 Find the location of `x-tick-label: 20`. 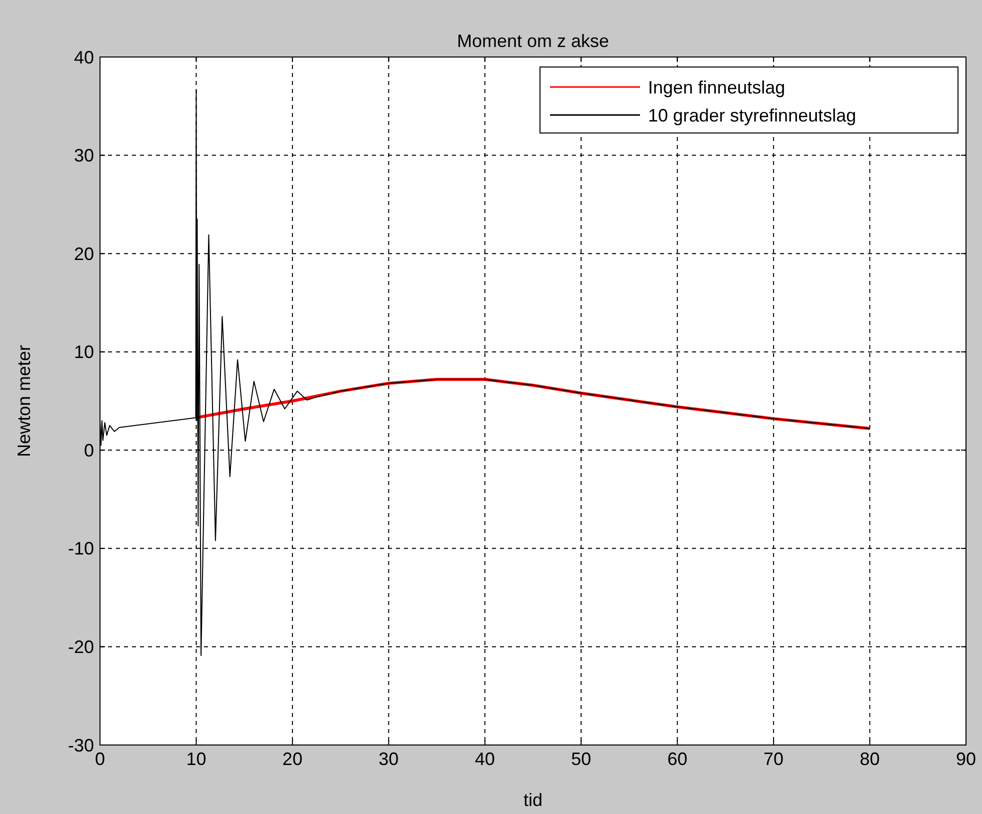

x-tick-label: 20 is located at coordinates (292, 759).